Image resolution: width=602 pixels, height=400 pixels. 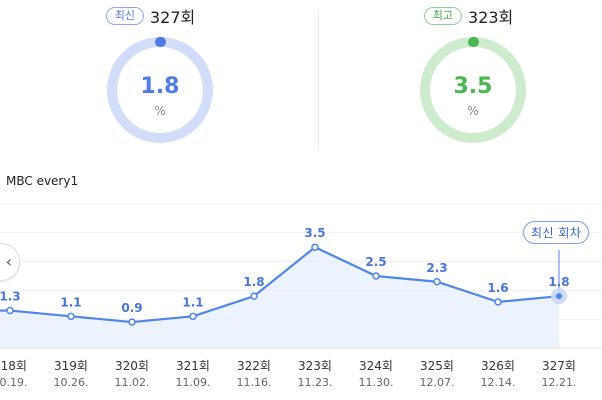 What do you see at coordinates (124, 16) in the screenshot?
I see `latest-badge: 최신` at bounding box center [124, 16].